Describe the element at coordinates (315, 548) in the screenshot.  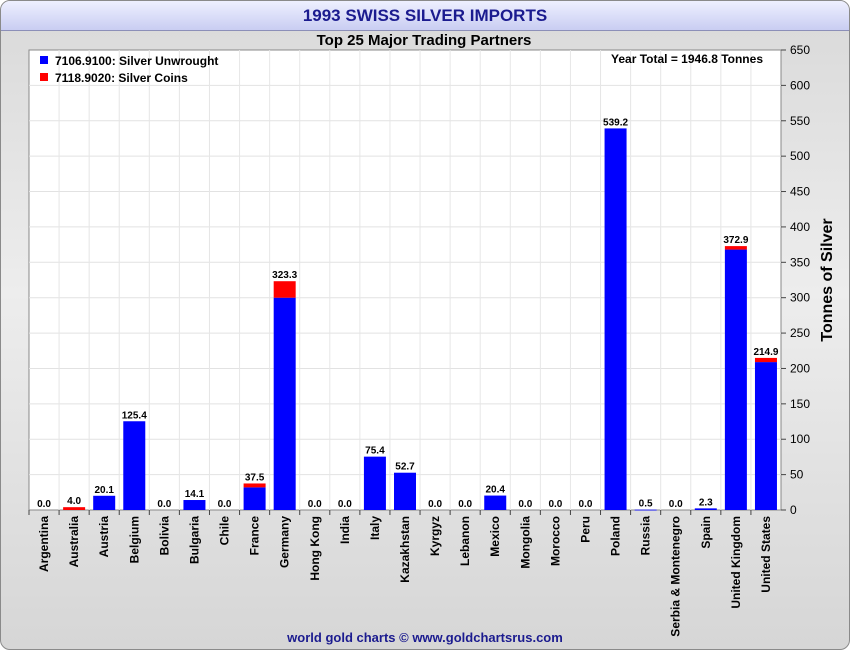
I see `x-tick-label: Hong Kong` at that location.